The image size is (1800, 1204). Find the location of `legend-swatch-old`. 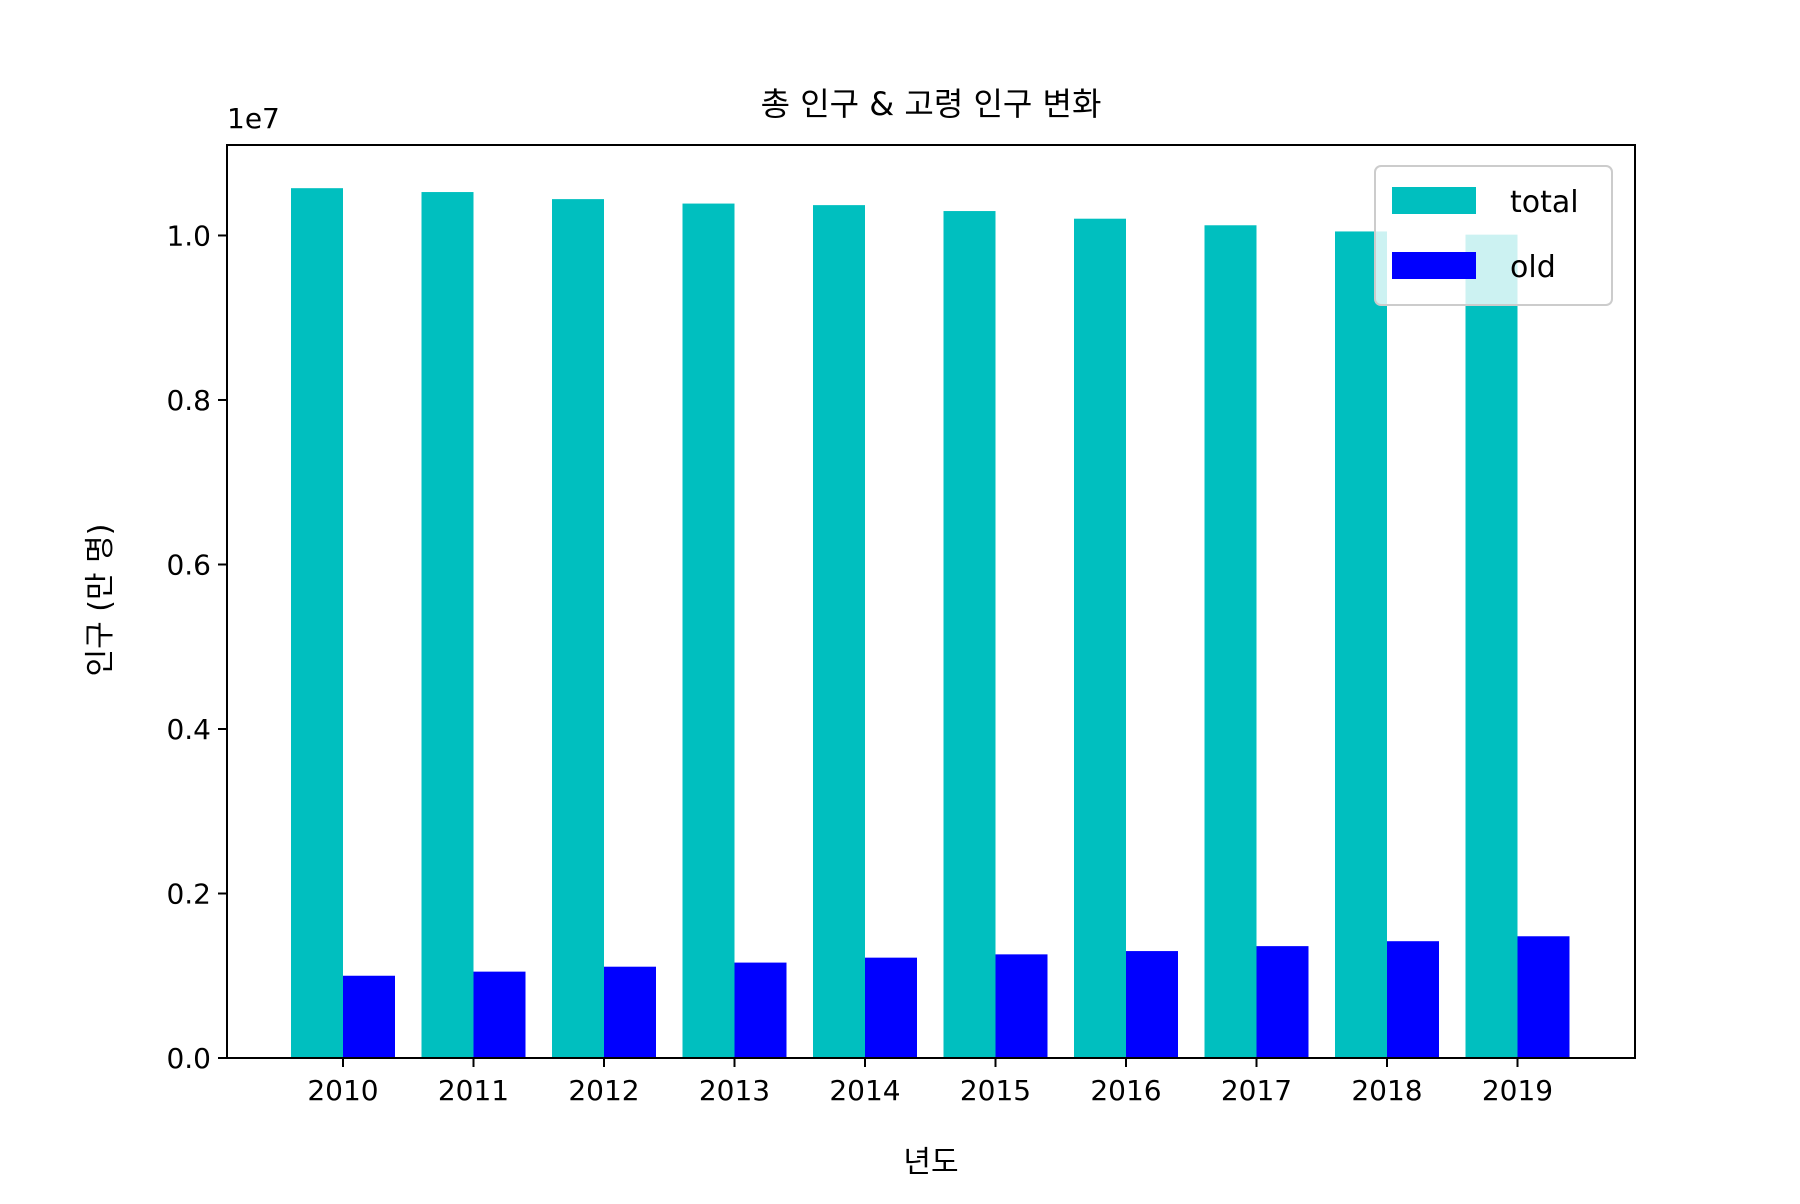

legend-swatch-old is located at coordinates (1434, 265).